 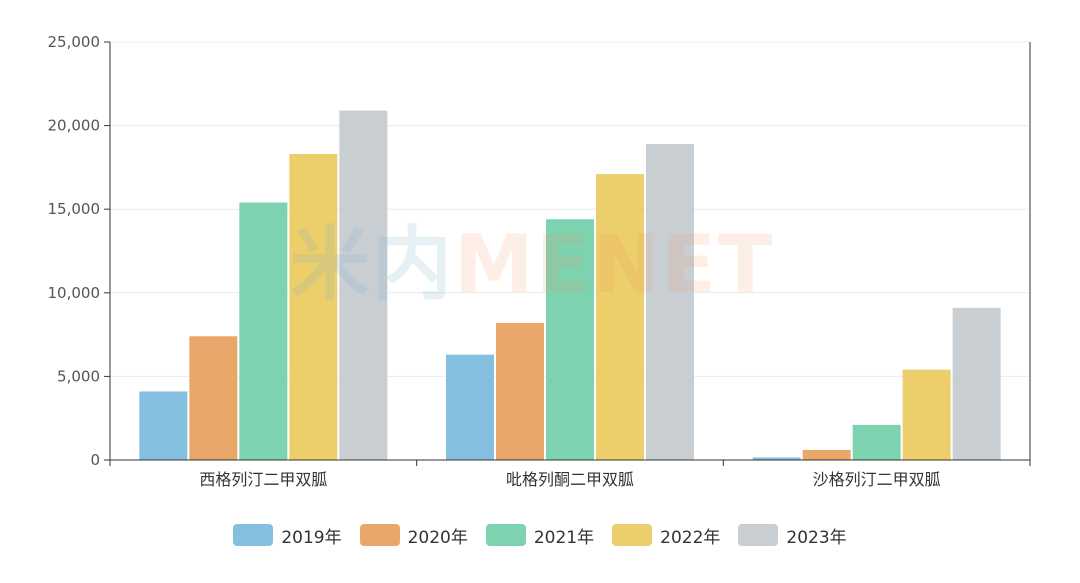 What do you see at coordinates (95, 460) in the screenshot?
I see `y-tick-label: 0` at bounding box center [95, 460].